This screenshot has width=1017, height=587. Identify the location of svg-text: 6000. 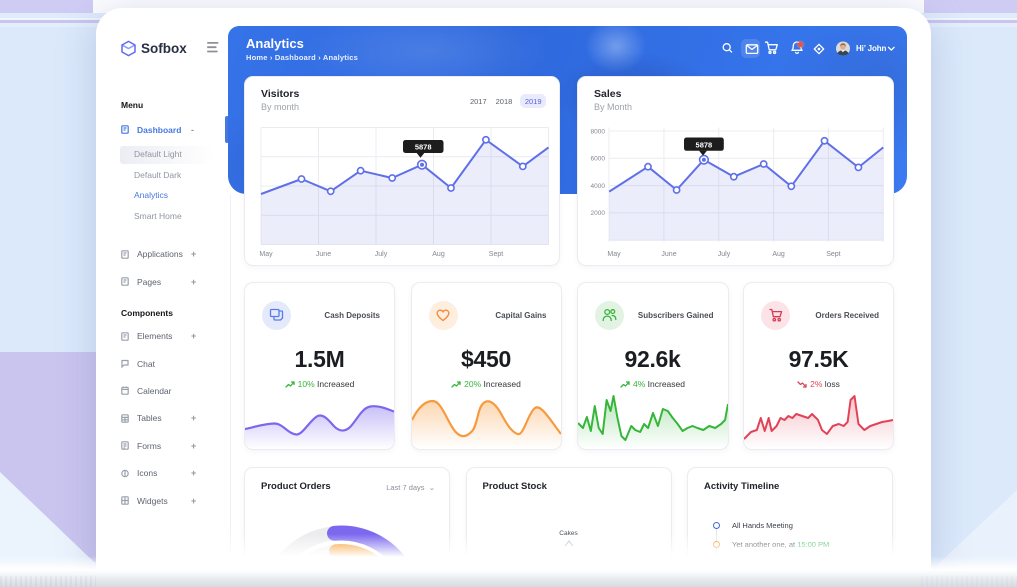
(598, 159).